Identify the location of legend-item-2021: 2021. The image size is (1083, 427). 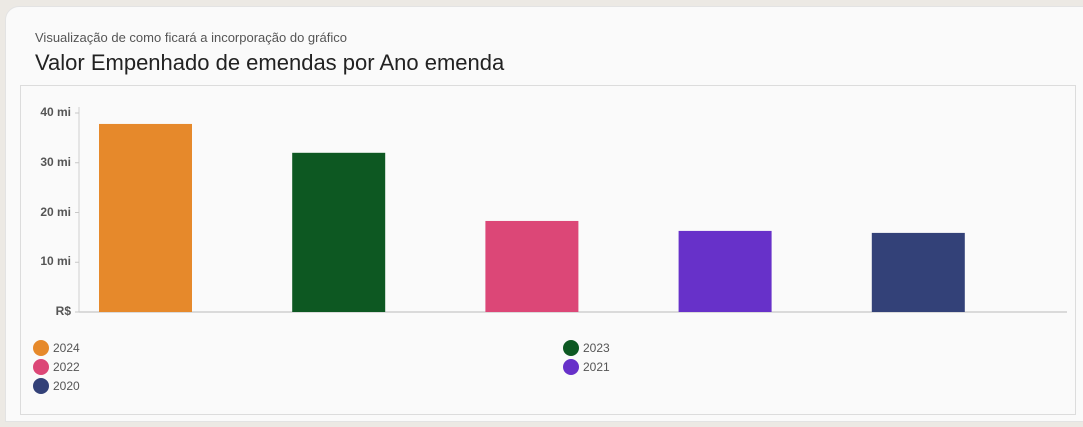
(586, 367).